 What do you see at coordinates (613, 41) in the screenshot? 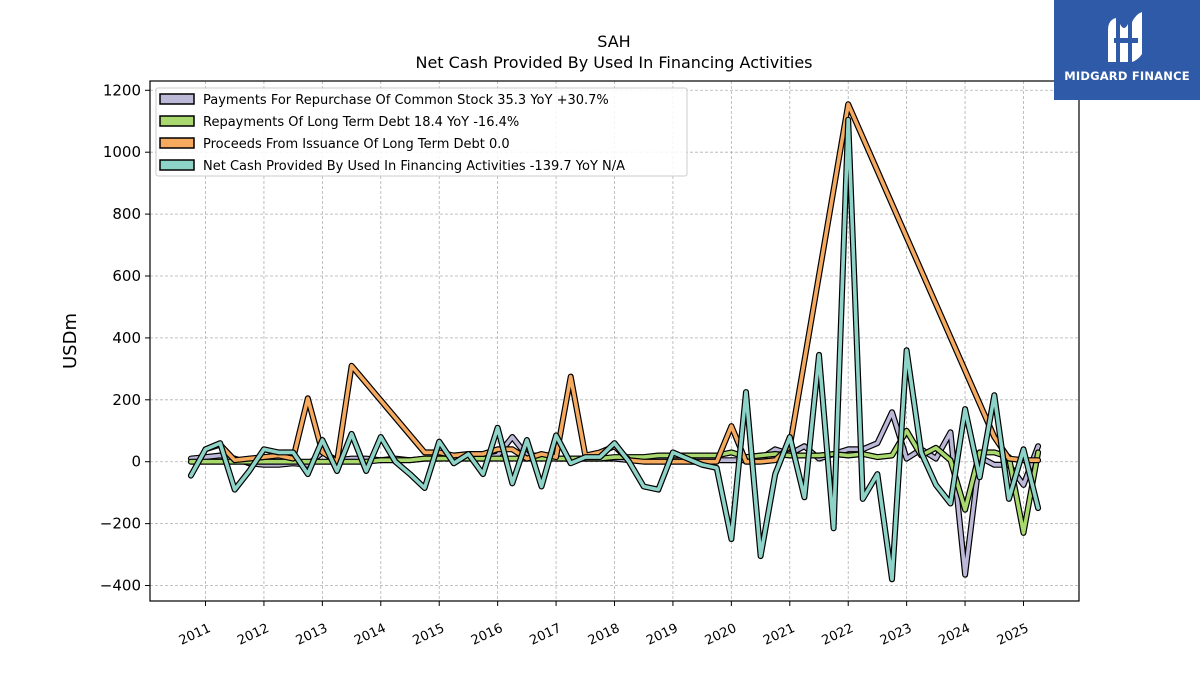
I see `chart-ticker: SAH` at bounding box center [613, 41].